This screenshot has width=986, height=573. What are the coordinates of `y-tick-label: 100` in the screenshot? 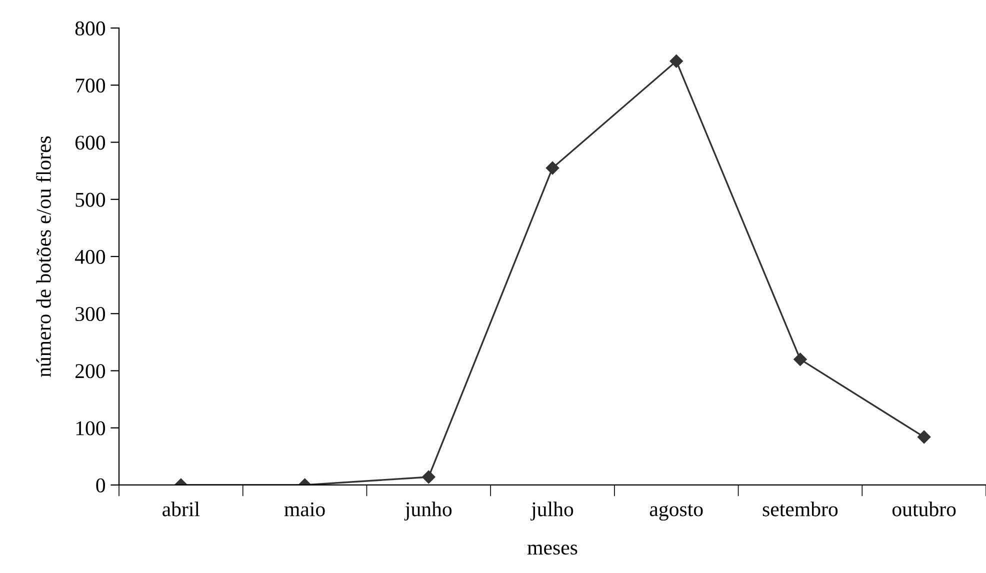 It's located at (91, 428).